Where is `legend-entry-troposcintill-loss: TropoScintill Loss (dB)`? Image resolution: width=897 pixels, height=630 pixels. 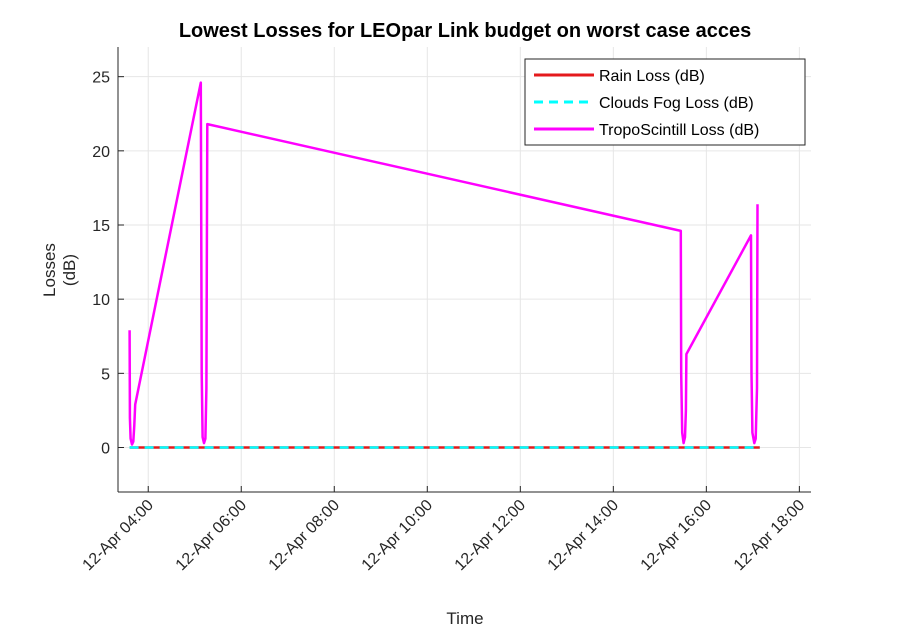 legend-entry-troposcintill-loss: TropoScintill Loss (dB) is located at coordinates (679, 130).